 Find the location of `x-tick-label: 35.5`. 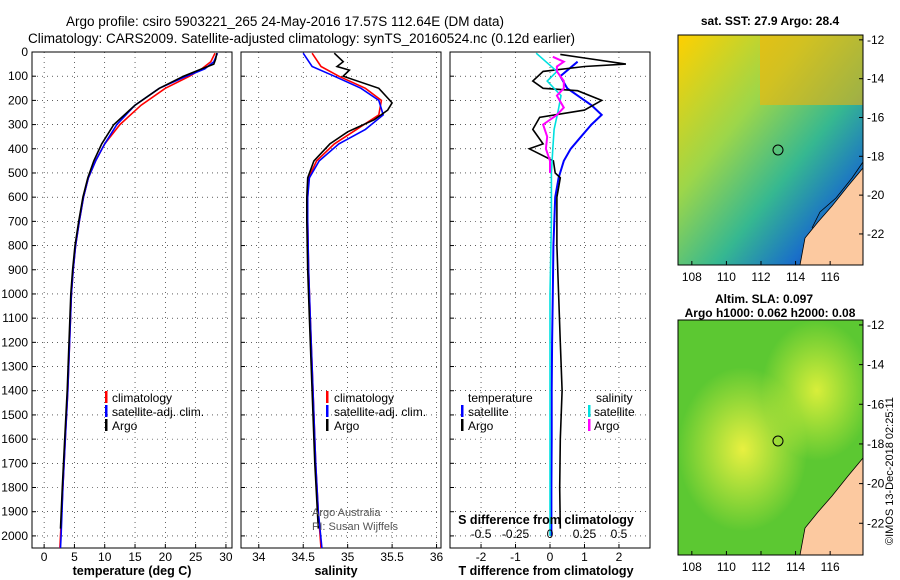

x-tick-label: 35.5 is located at coordinates (392, 557).